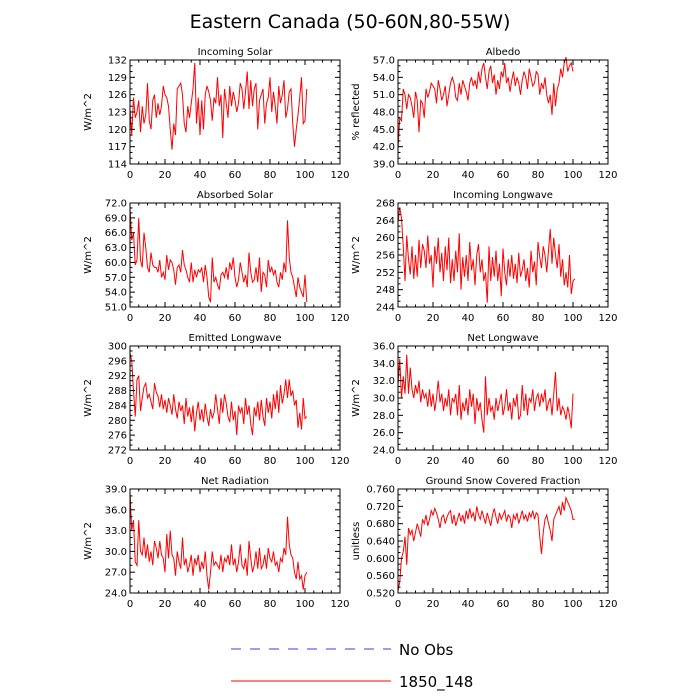 The height and width of the screenshot is (700, 700). Describe the element at coordinates (350, 22) in the screenshot. I see `figure-title: Eastern Canada (50-60N,80-55W)` at that location.